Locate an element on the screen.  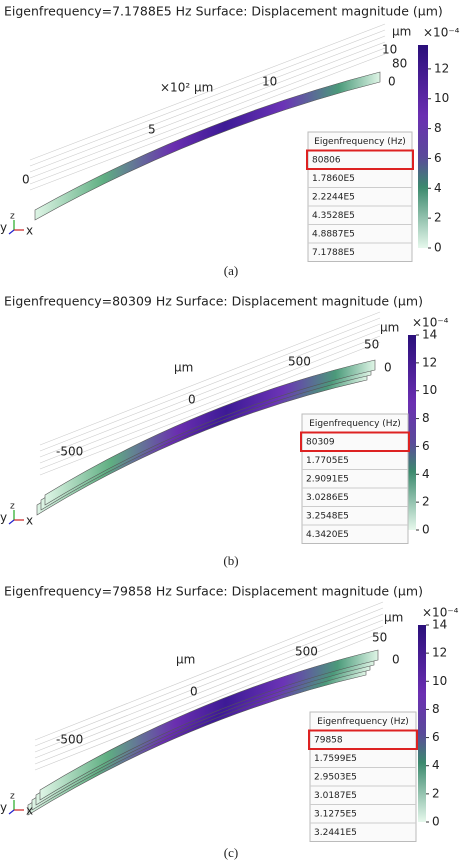
table-cell: 80309 is located at coordinates (320, 442).